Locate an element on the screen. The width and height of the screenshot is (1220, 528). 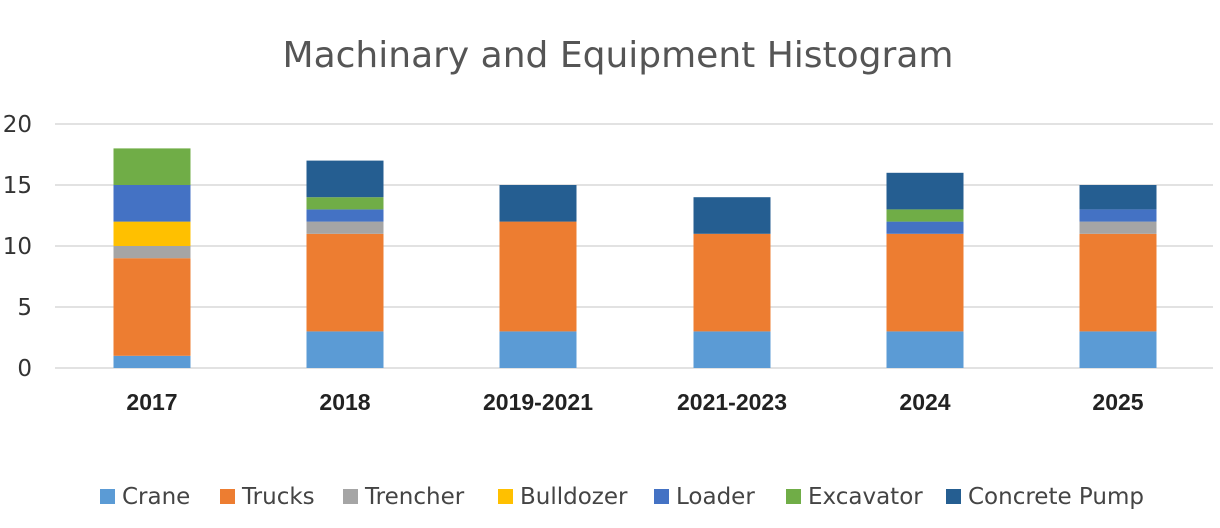
legend-label: Bulldozer is located at coordinates (574, 497).